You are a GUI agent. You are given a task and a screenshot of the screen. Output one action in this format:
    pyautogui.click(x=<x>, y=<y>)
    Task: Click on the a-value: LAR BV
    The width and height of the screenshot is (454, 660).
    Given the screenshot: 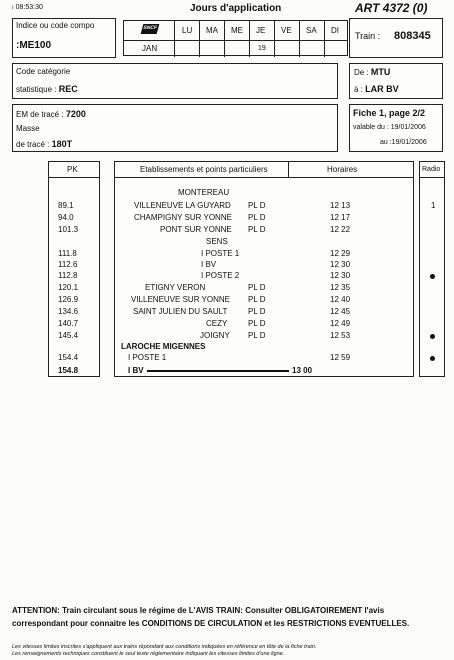 What is the action you would take?
    pyautogui.click(x=382, y=89)
    